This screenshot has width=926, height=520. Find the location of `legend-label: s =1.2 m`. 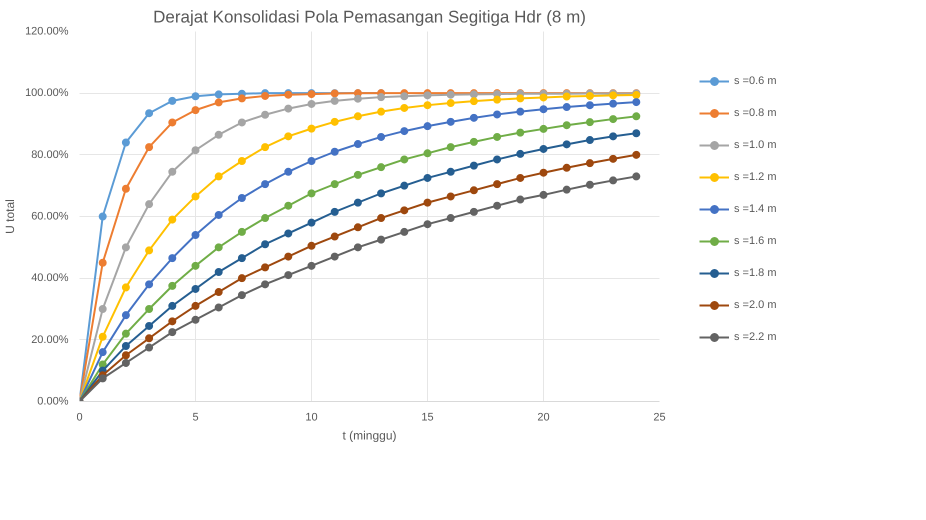

legend-label: s =1.2 m is located at coordinates (755, 177).